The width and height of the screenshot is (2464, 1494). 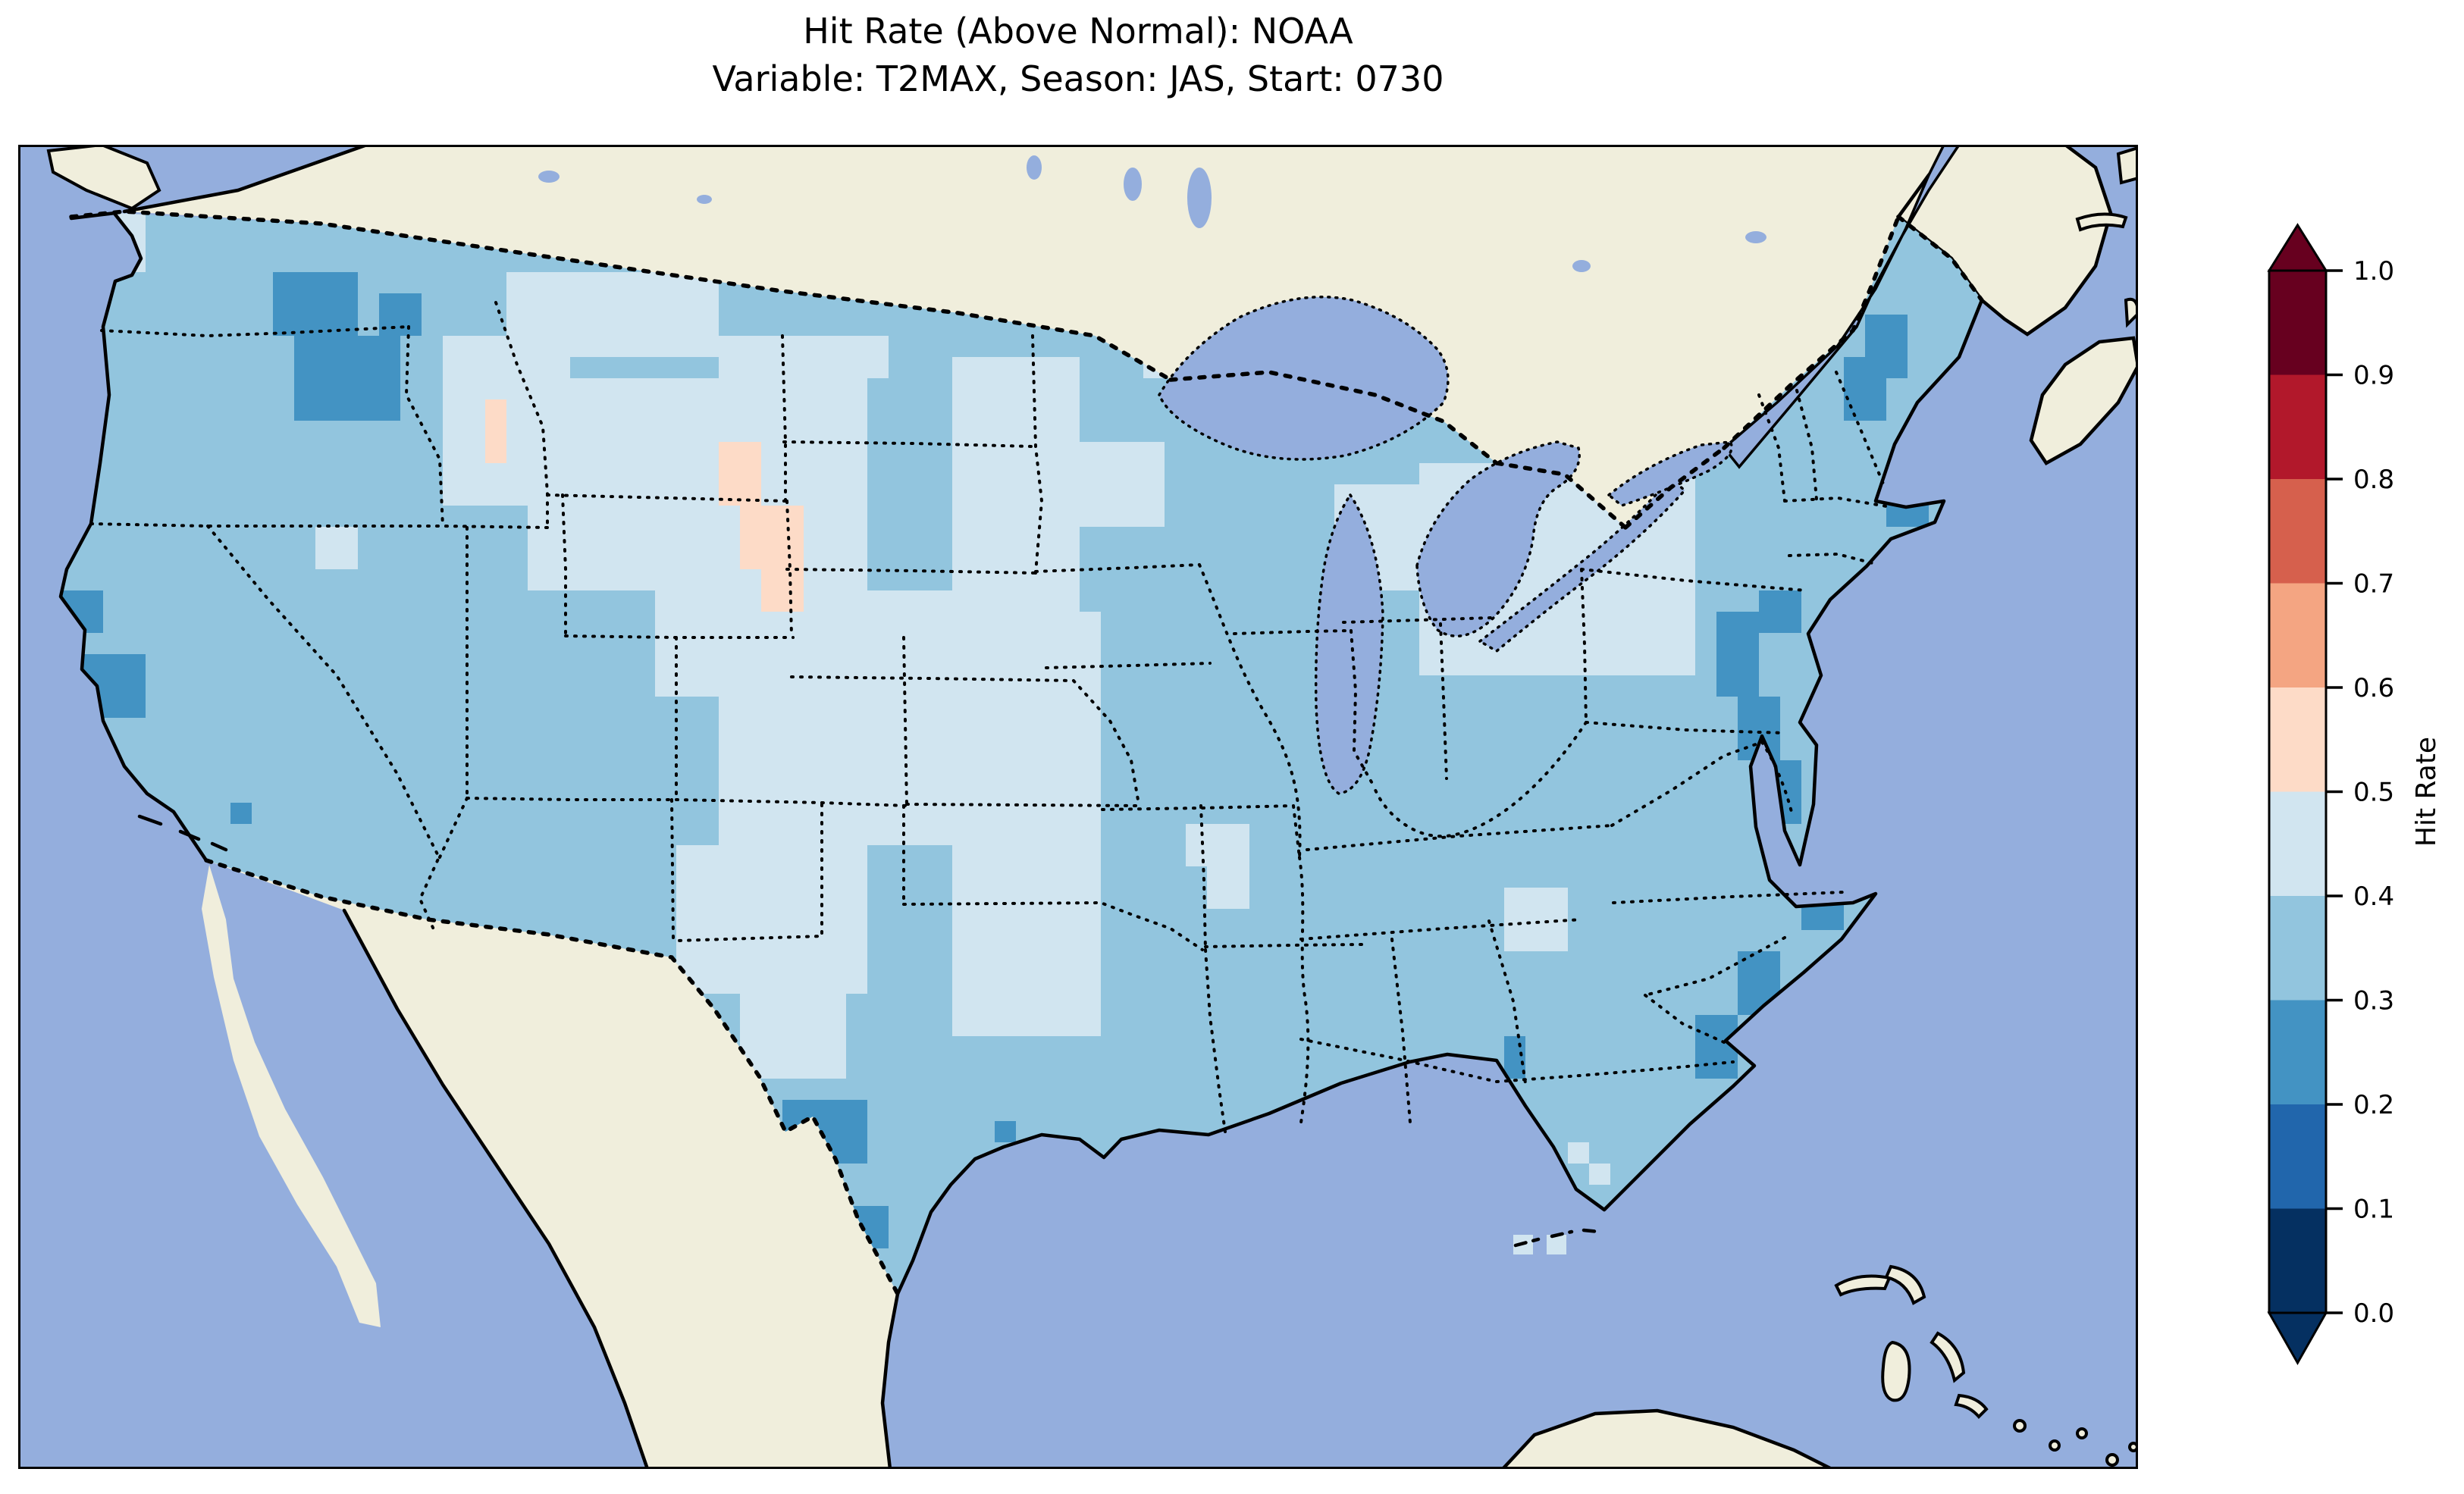 I want to click on colorbar-axis-label: Hit Rate, so click(x=2427, y=792).